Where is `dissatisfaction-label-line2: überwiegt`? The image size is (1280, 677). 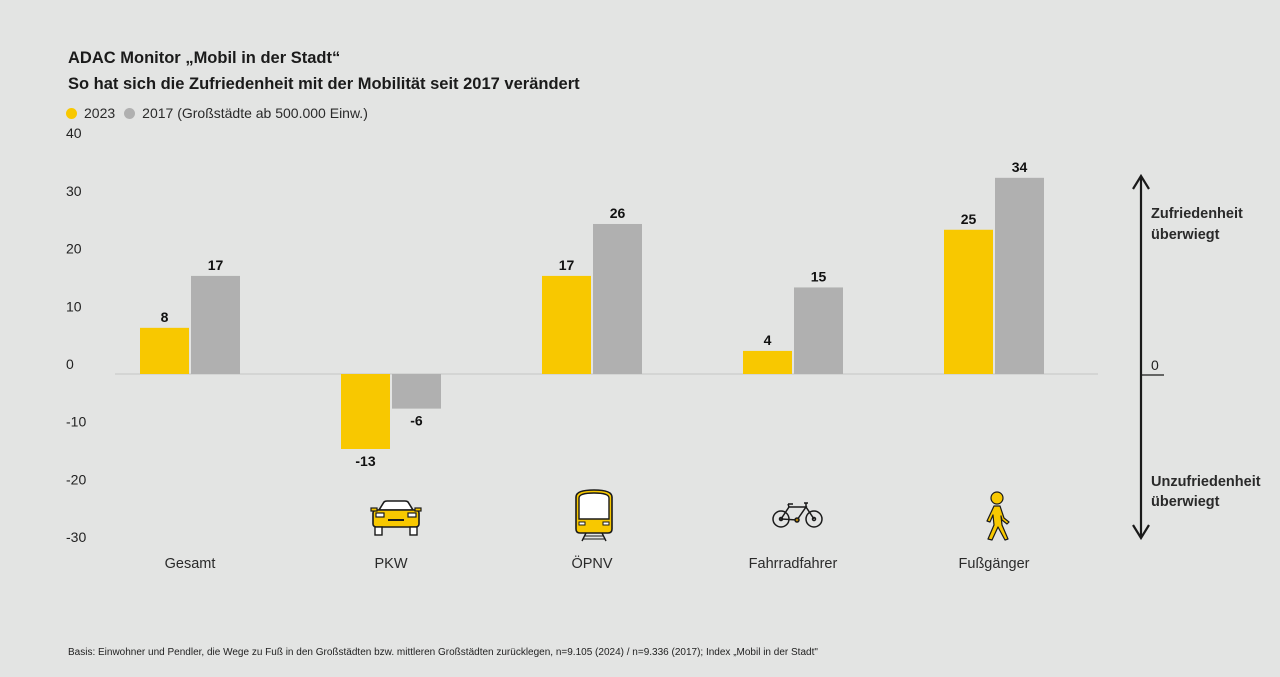
dissatisfaction-label-line2: überwiegt is located at coordinates (1185, 502).